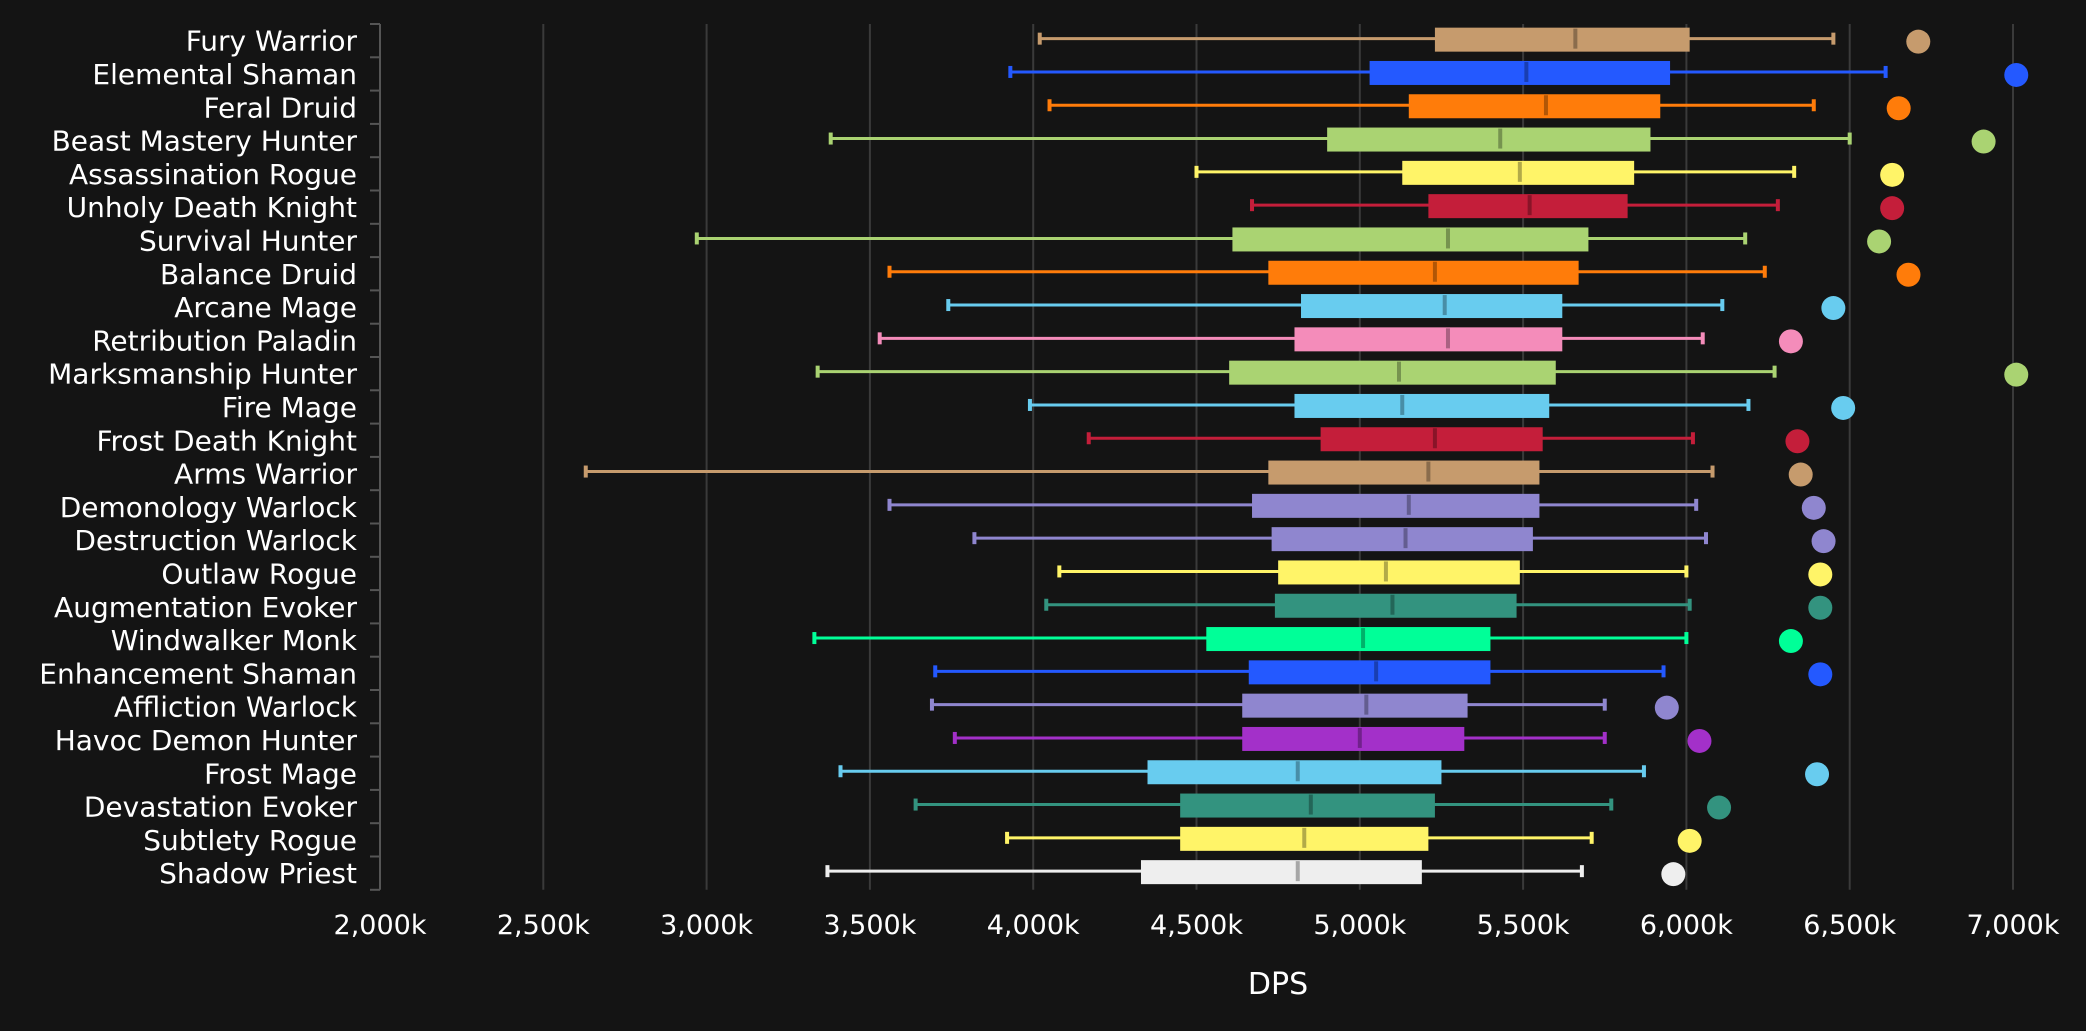 The height and width of the screenshot is (1031, 2086). What do you see at coordinates (272, 41) in the screenshot?
I see `y-category-label: Fury Warrior` at bounding box center [272, 41].